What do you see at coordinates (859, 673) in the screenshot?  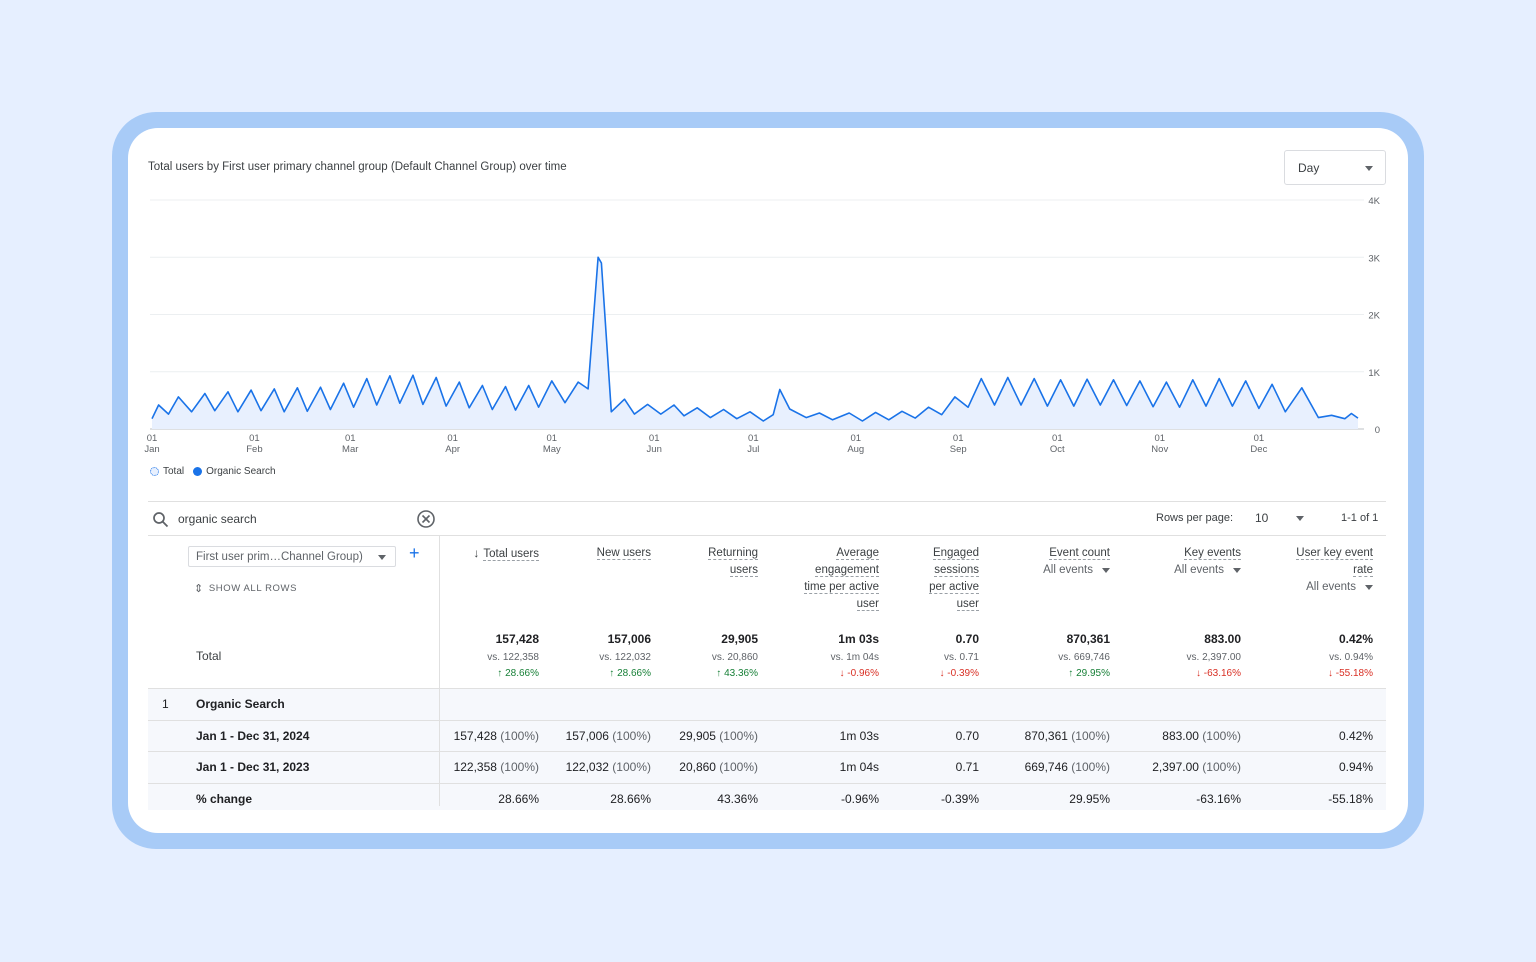 I see `change-value: ↓ -0.96%` at bounding box center [859, 673].